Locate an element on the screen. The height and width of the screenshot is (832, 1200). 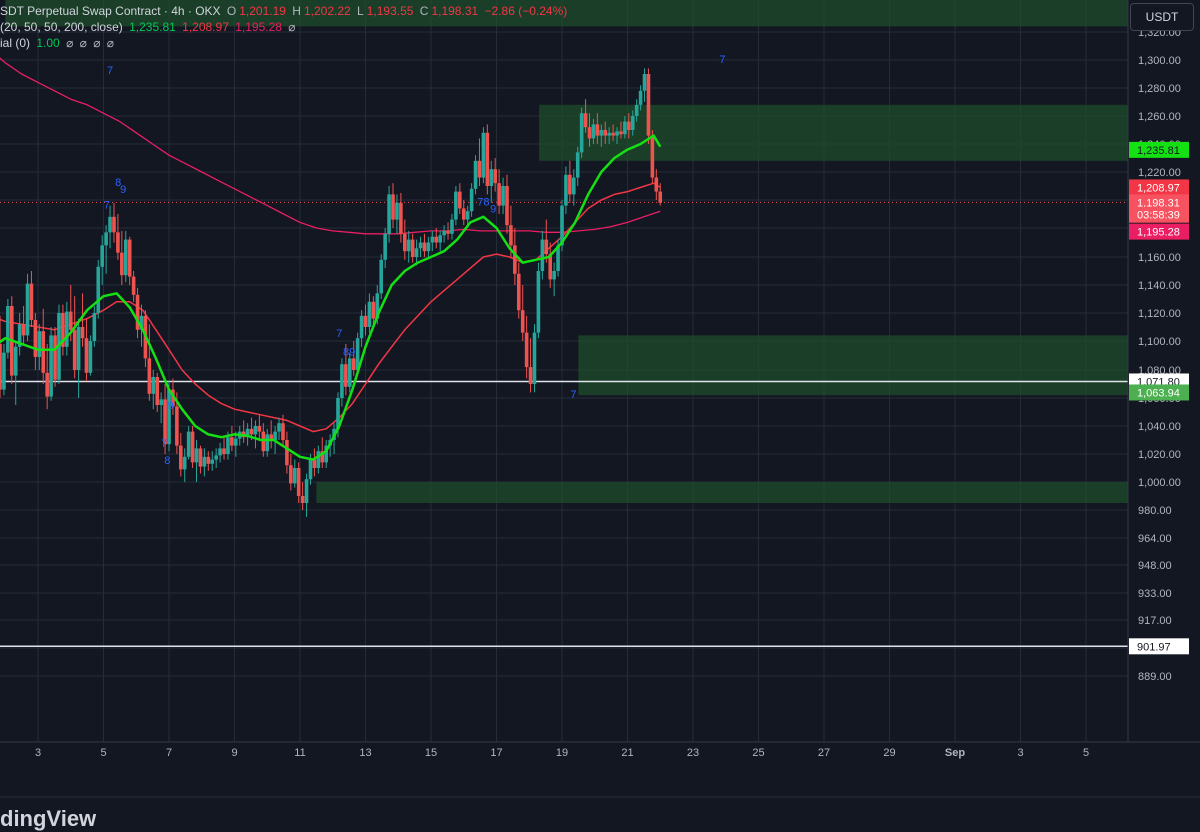
time-axis-bg is located at coordinates (600, 781).